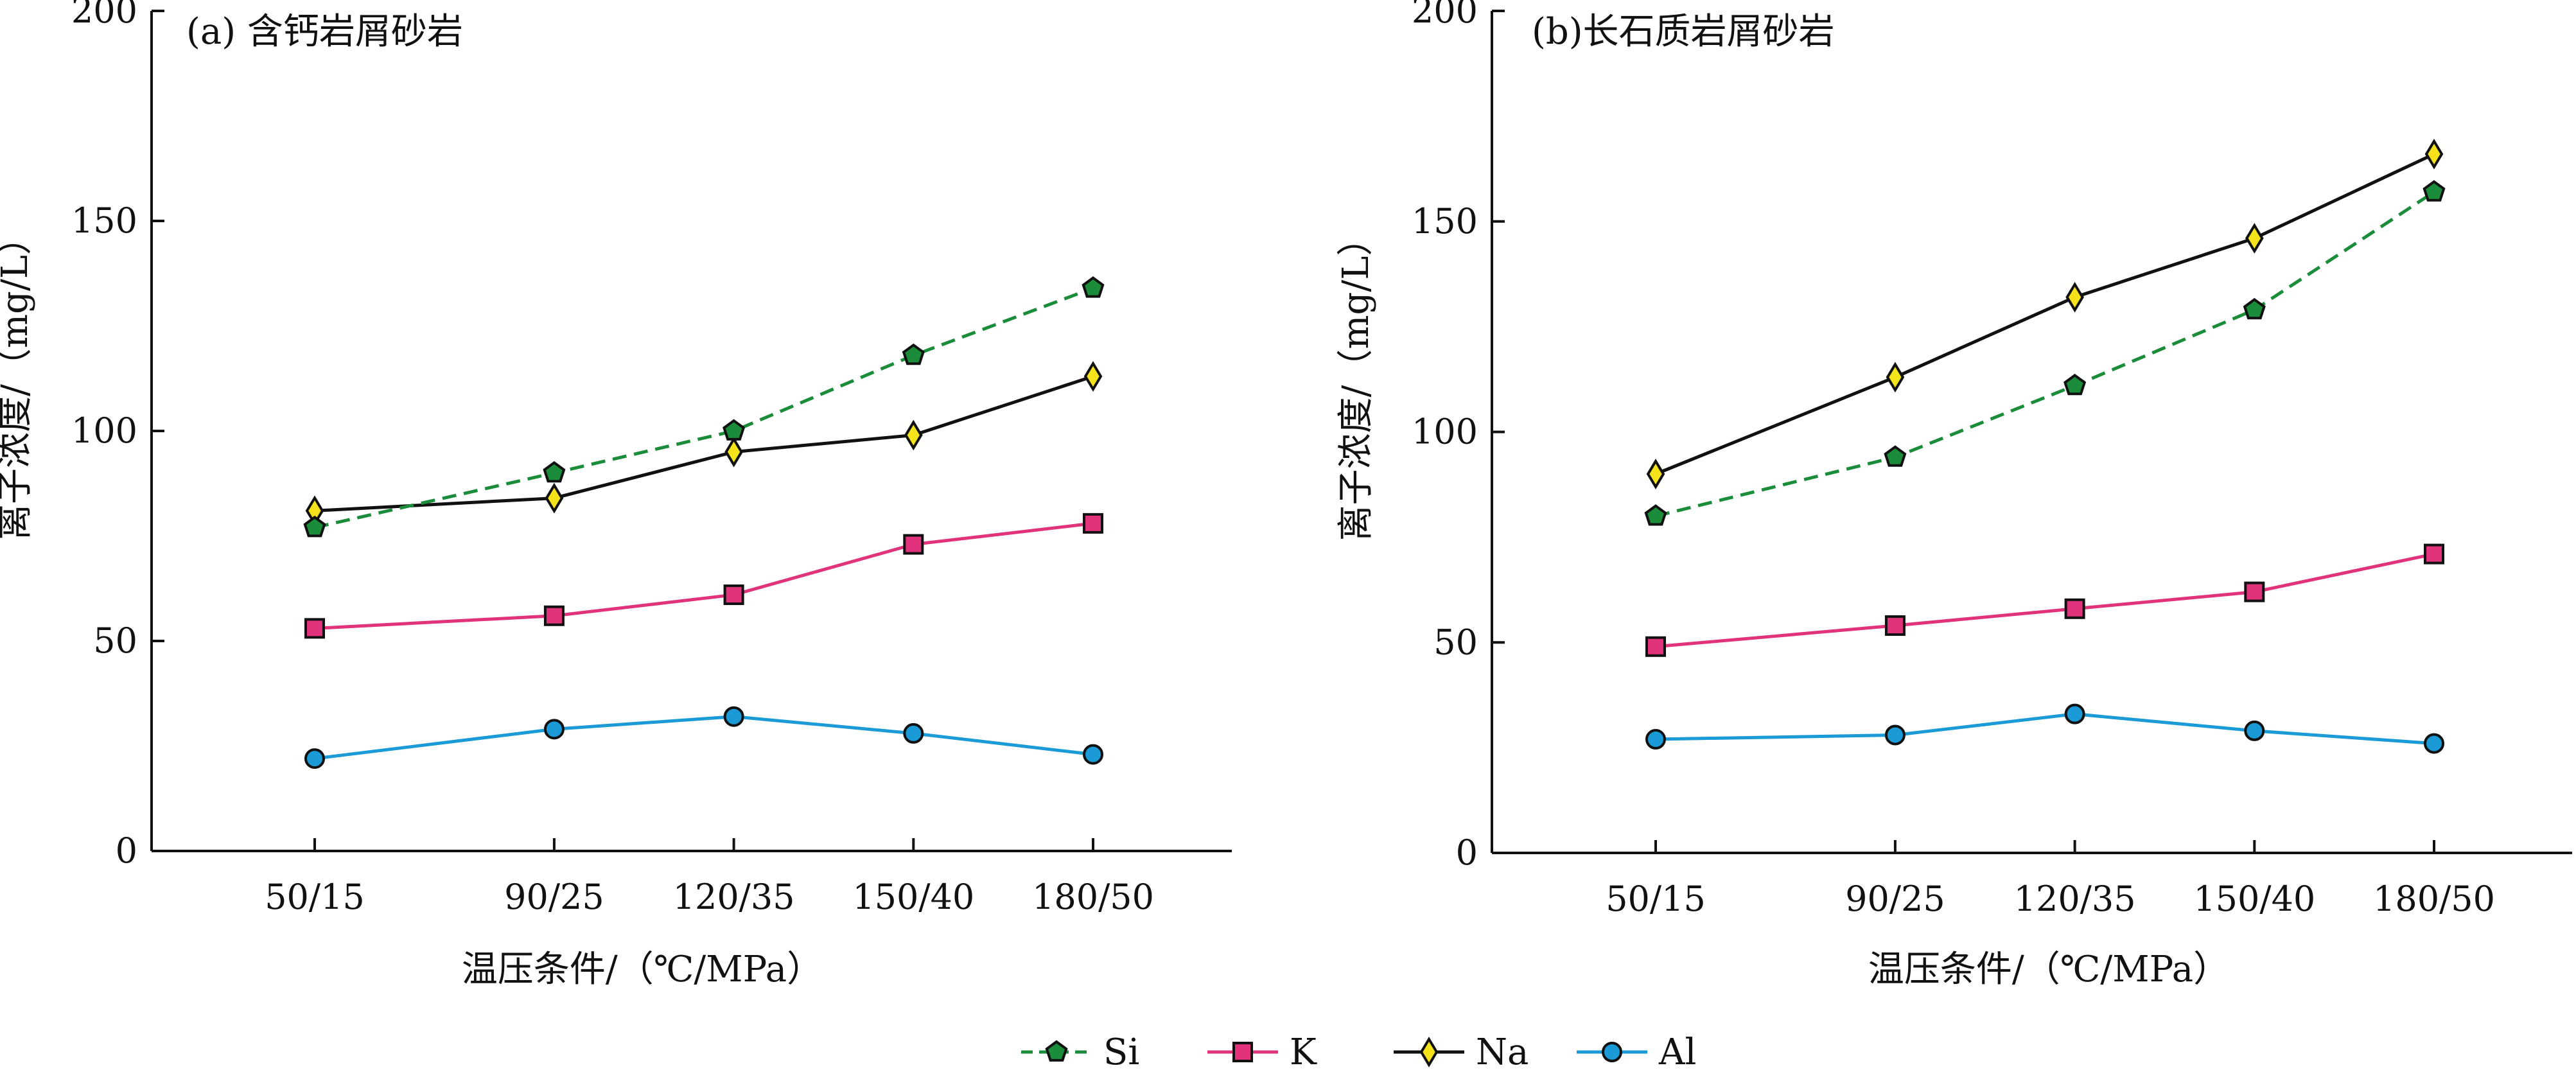 The height and width of the screenshot is (1070, 2576). I want to click on legend: Si K Na Al, so click(1358, 1050).